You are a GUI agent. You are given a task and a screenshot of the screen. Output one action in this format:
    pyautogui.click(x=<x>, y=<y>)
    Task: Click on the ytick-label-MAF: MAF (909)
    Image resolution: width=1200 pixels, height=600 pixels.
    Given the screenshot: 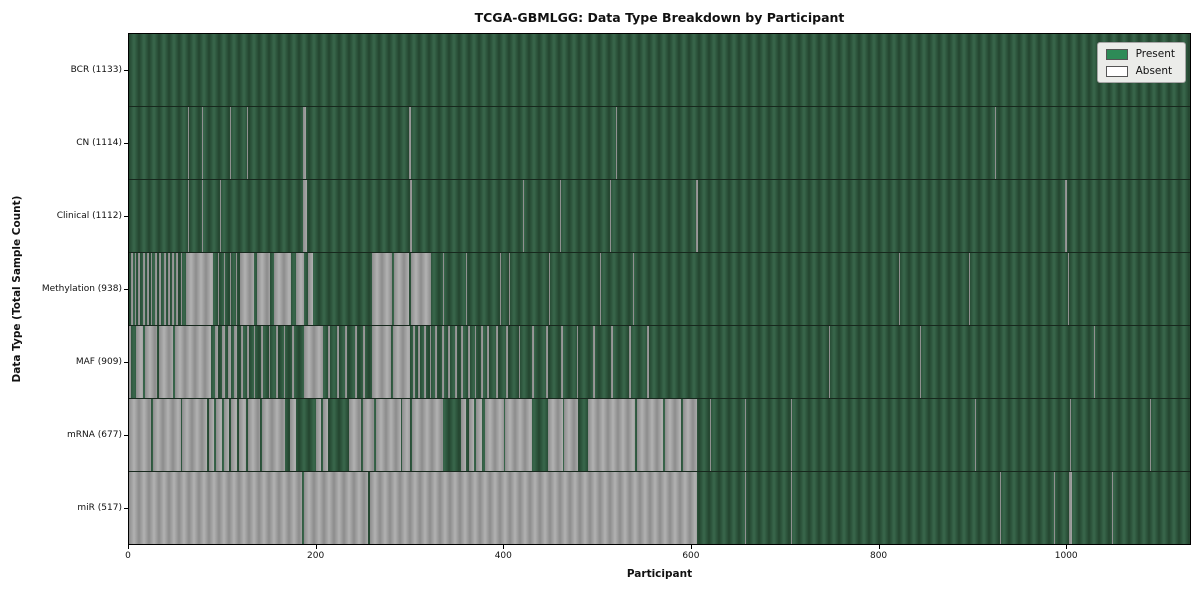 What is the action you would take?
    pyautogui.click(x=98, y=362)
    